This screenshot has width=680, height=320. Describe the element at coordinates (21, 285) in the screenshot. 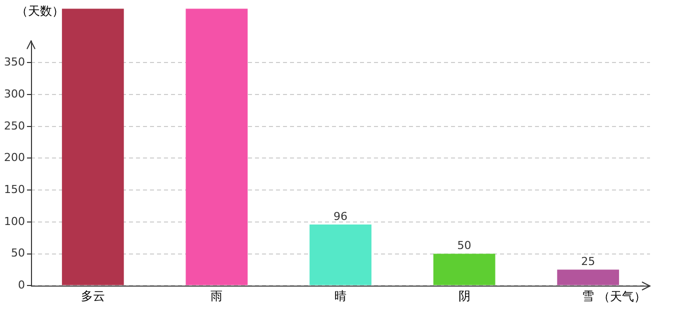

I see `y-tick-label: 0` at that location.